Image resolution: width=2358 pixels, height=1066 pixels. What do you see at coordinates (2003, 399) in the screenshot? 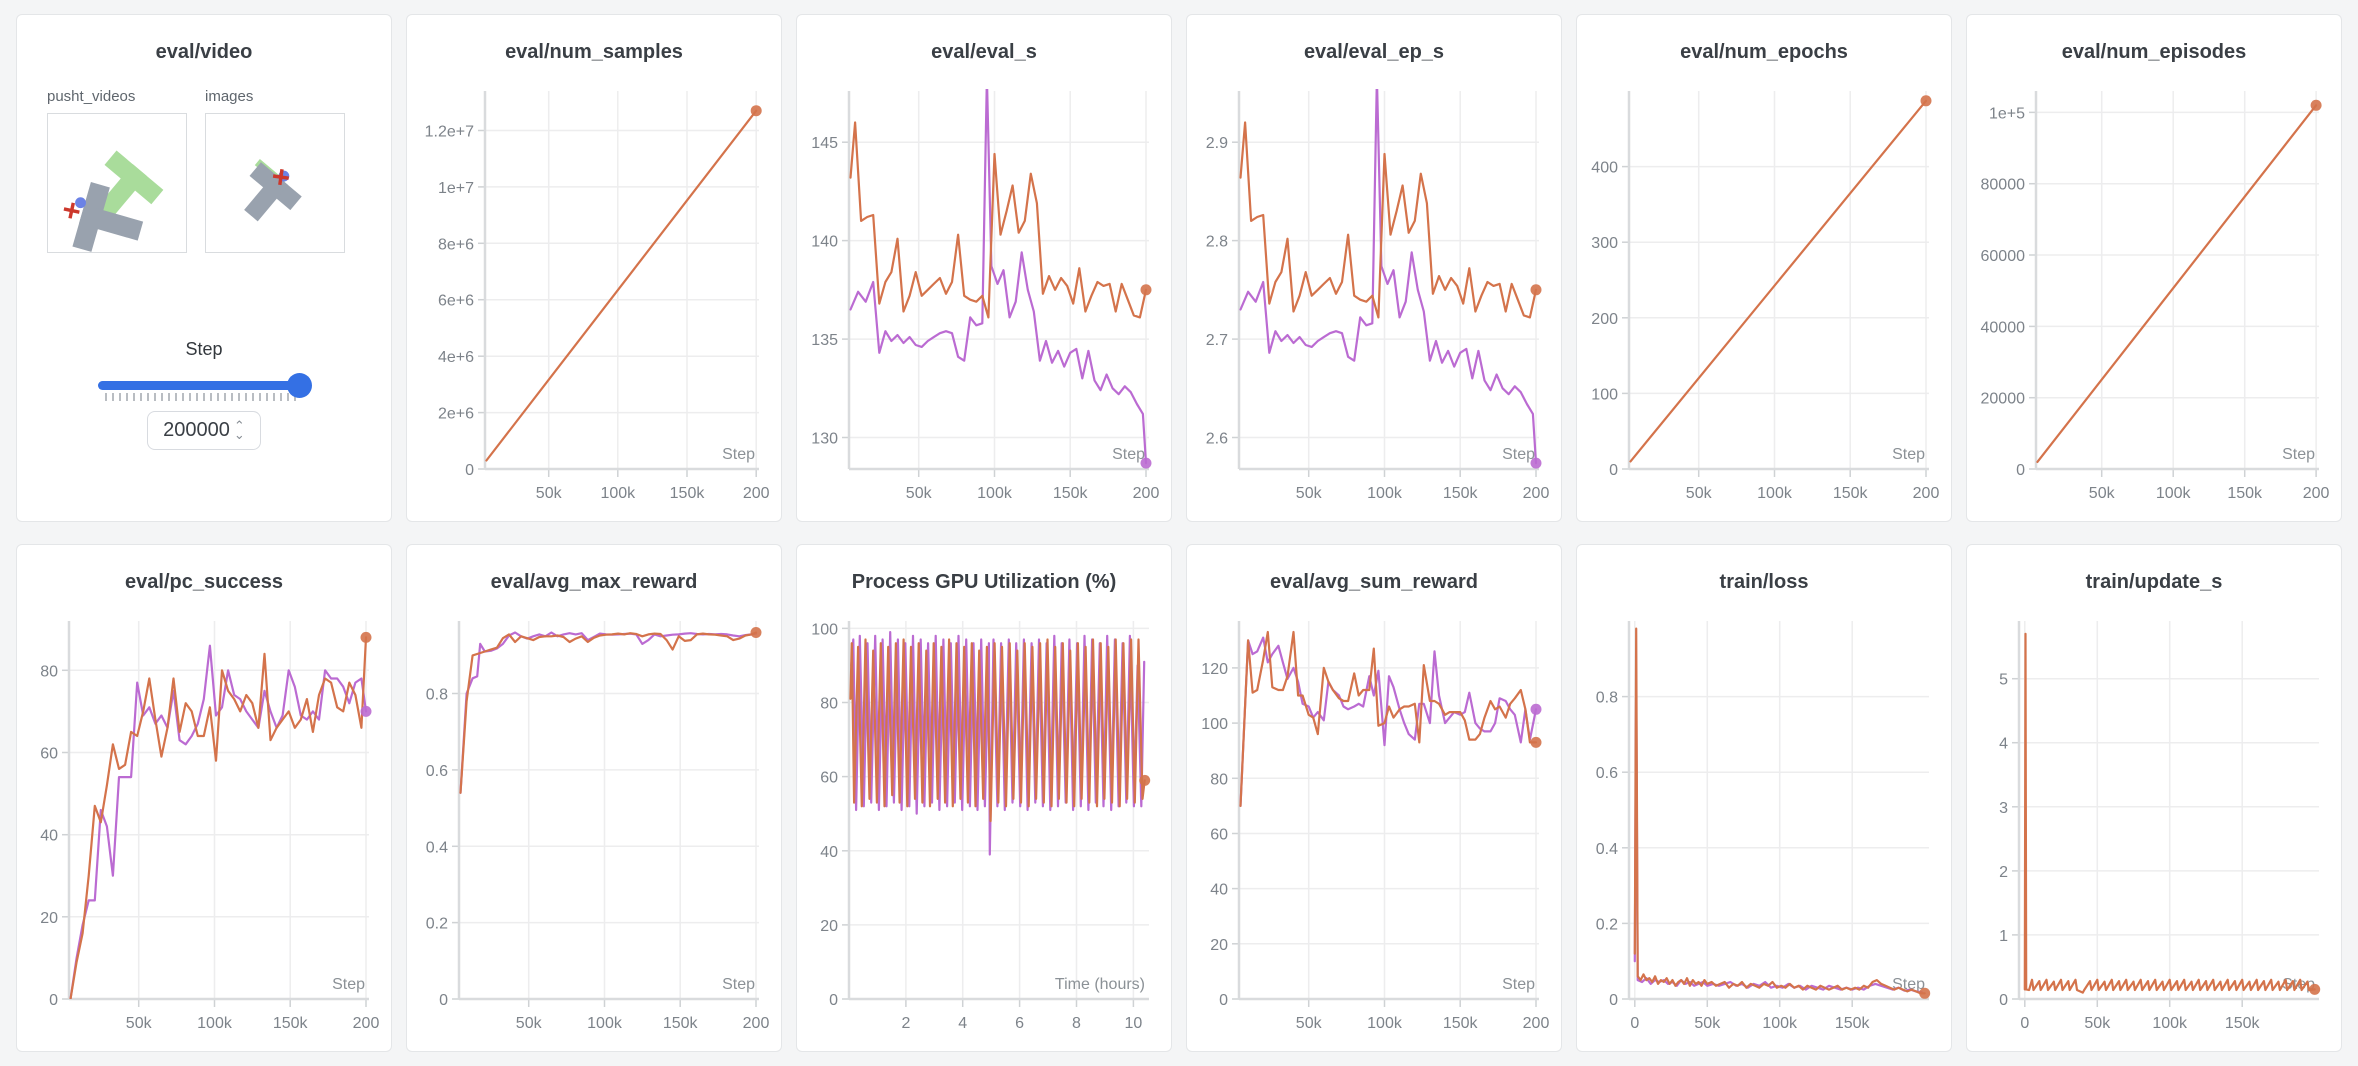
I see `svg-text: 20000` at bounding box center [2003, 399].